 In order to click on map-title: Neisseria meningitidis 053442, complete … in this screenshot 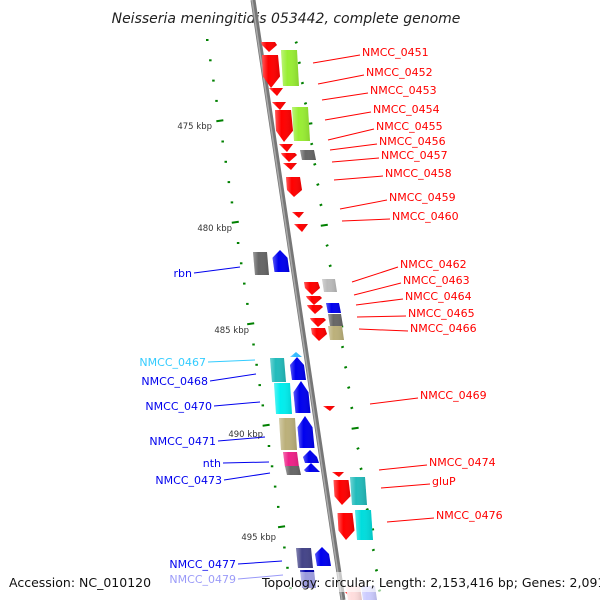, I will do `click(286, 19)`.